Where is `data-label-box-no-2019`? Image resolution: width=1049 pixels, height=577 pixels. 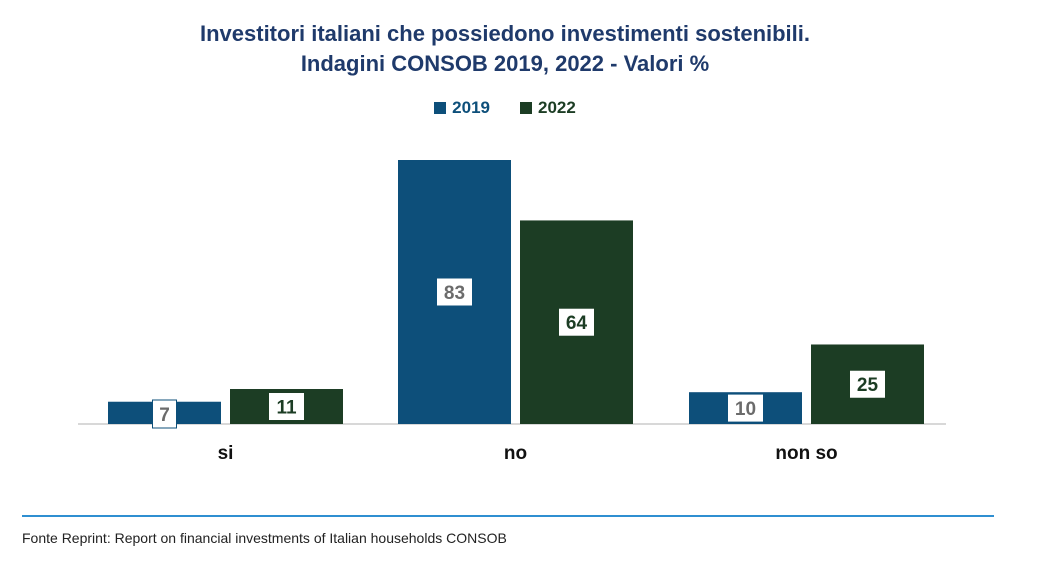
data-label-box-no-2019 is located at coordinates (454, 292).